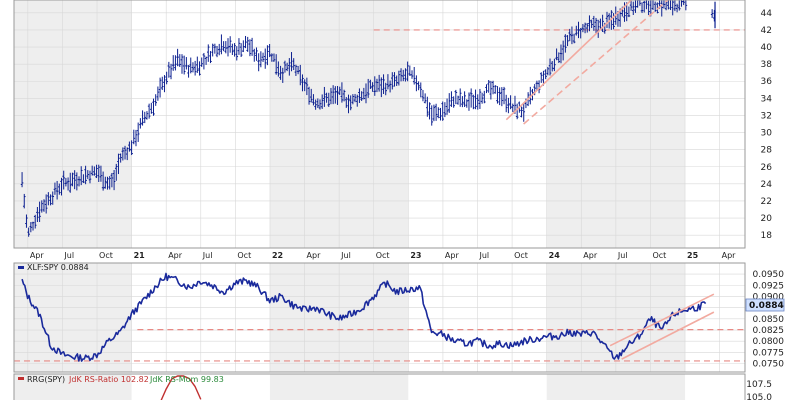  Describe the element at coordinates (693, 255) in the screenshot. I see `price-x-label-19: 25` at that location.